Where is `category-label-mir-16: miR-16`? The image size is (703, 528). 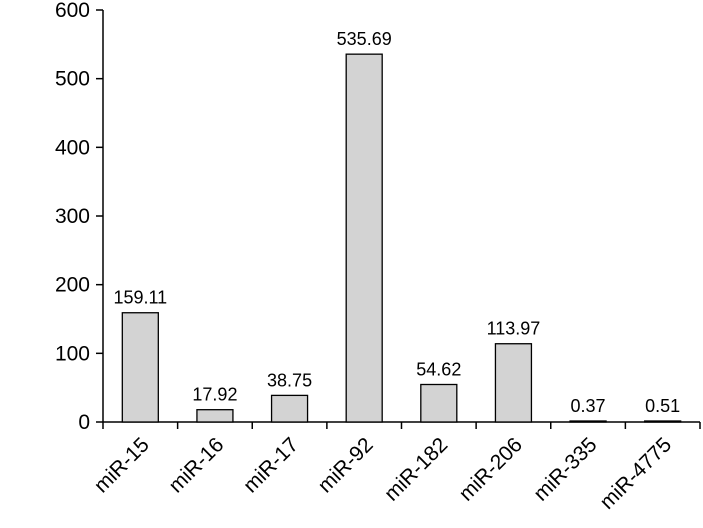
category-label-mir-16: miR-16 is located at coordinates (196, 465).